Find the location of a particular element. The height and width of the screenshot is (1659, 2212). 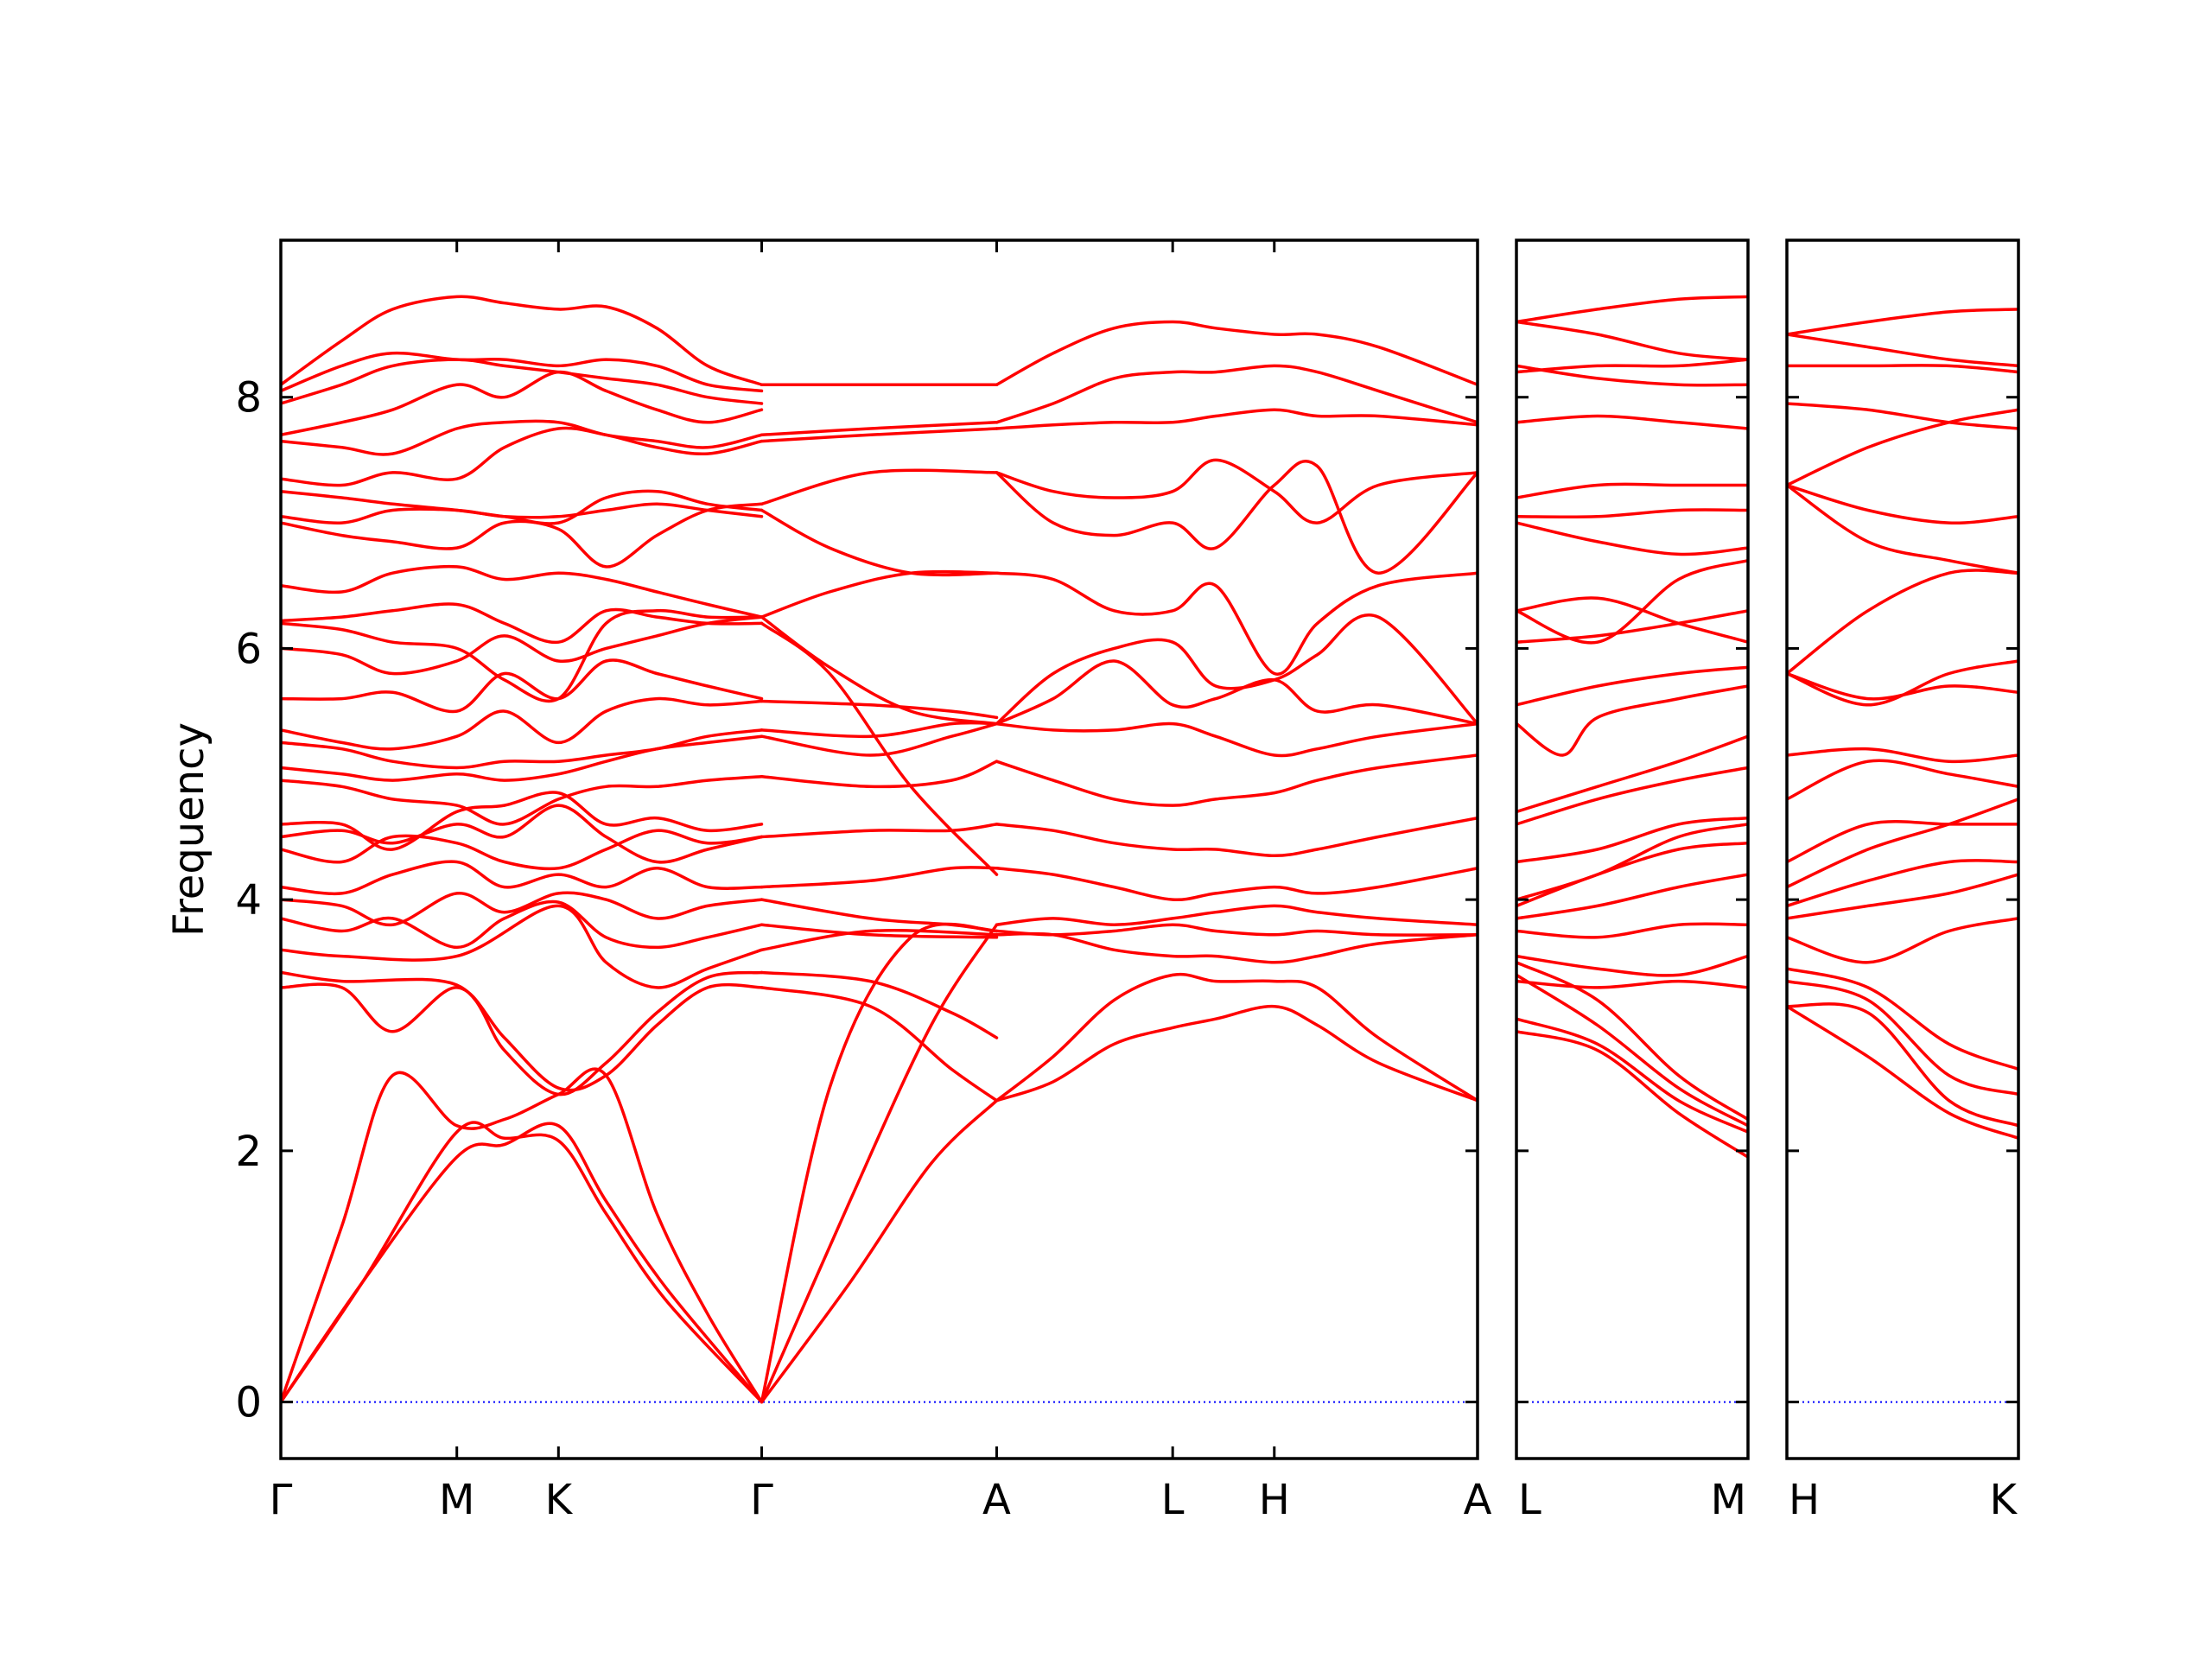

y-tick-label: 6 is located at coordinates (248, 649).